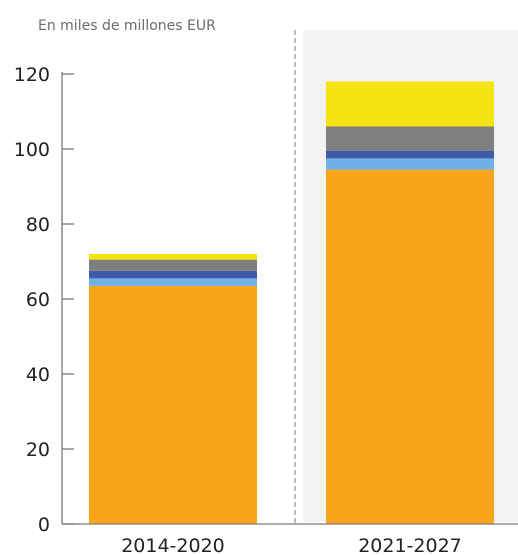  What do you see at coordinates (38, 300) in the screenshot?
I see `y-tick-label: 60` at bounding box center [38, 300].